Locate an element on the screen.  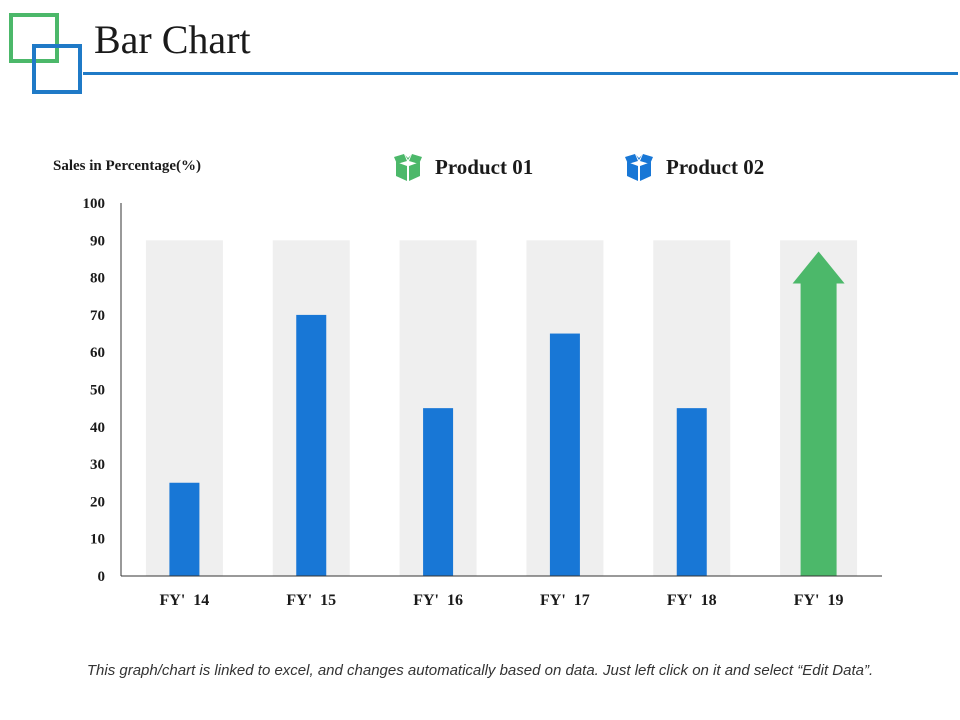
y-tick-label: 20 is located at coordinates (97, 502).